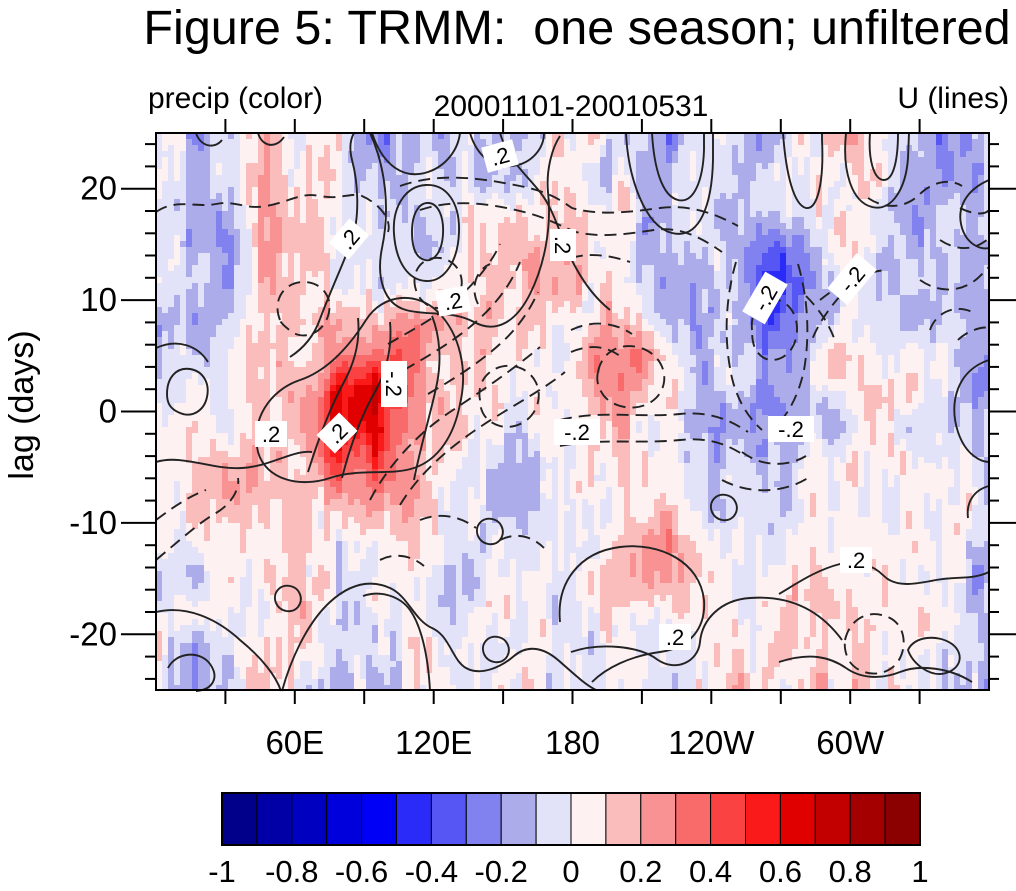 Image resolution: width=1016 pixels, height=891 pixels. I want to click on svg-text: 0.4, so click(710, 871).